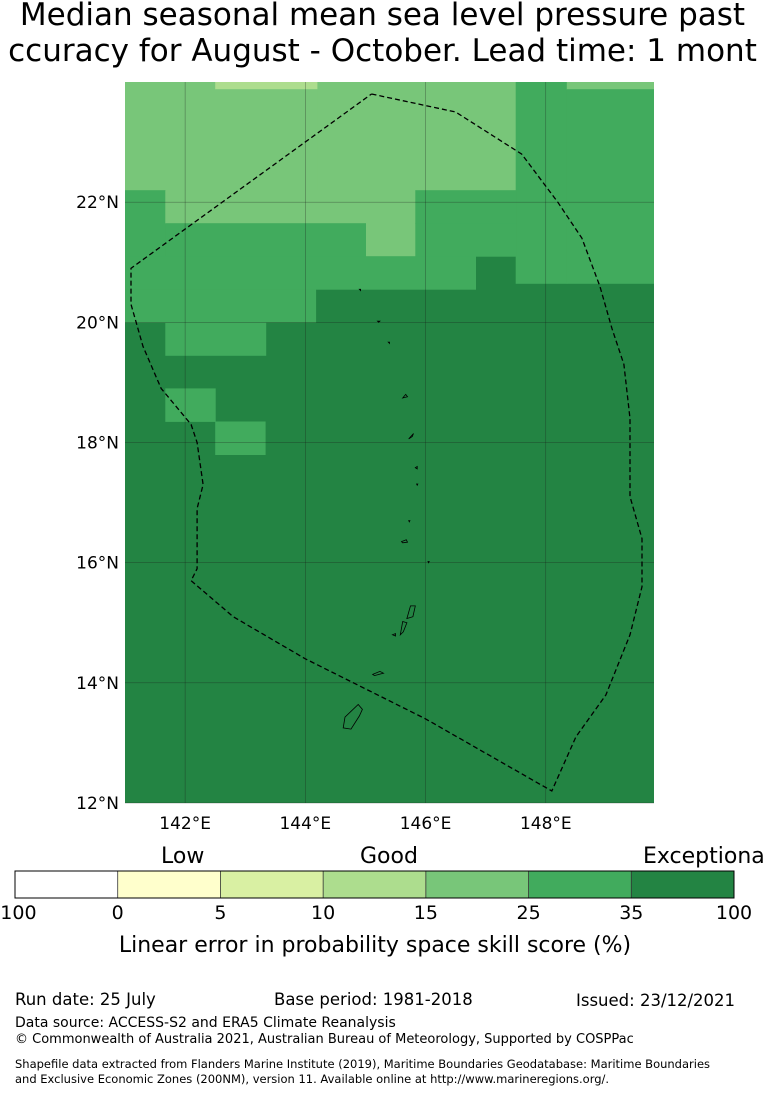 This screenshot has width=765, height=1095. What do you see at coordinates (183, 856) in the screenshot?
I see `category-label-low: Low` at bounding box center [183, 856].